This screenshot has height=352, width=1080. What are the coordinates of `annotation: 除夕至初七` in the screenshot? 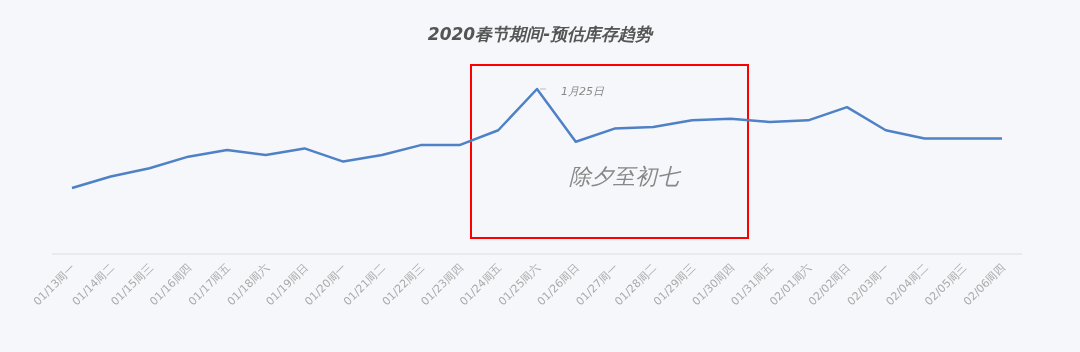 It's located at (625, 176).